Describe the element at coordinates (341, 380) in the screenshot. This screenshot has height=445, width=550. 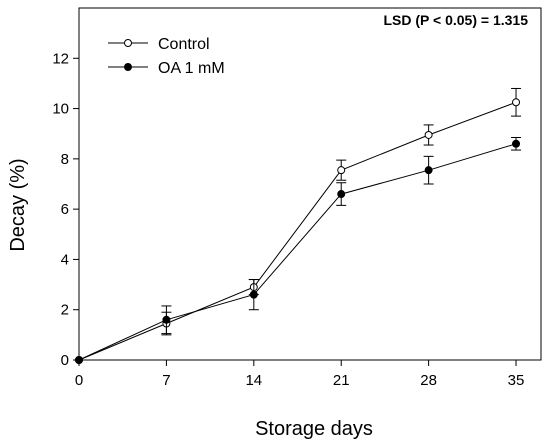
I see `x-tick-label: 21` at that location.